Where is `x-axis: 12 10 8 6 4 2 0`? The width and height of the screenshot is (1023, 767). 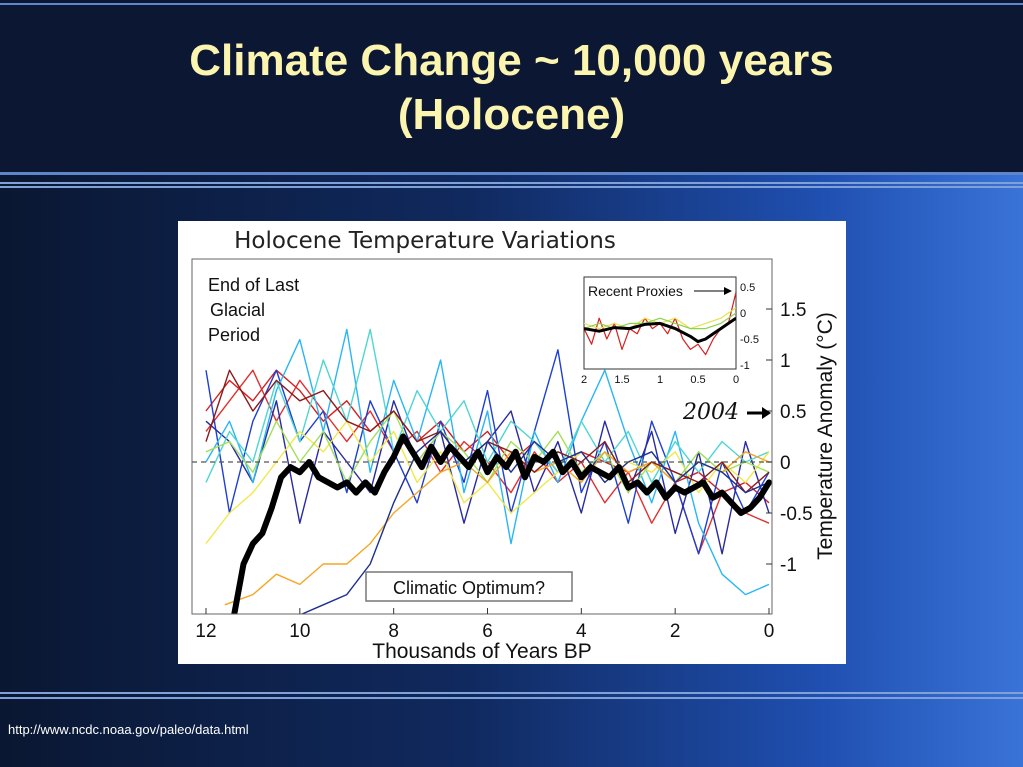
x-axis: 12 10 8 6 4 2 0 is located at coordinates (484, 625).